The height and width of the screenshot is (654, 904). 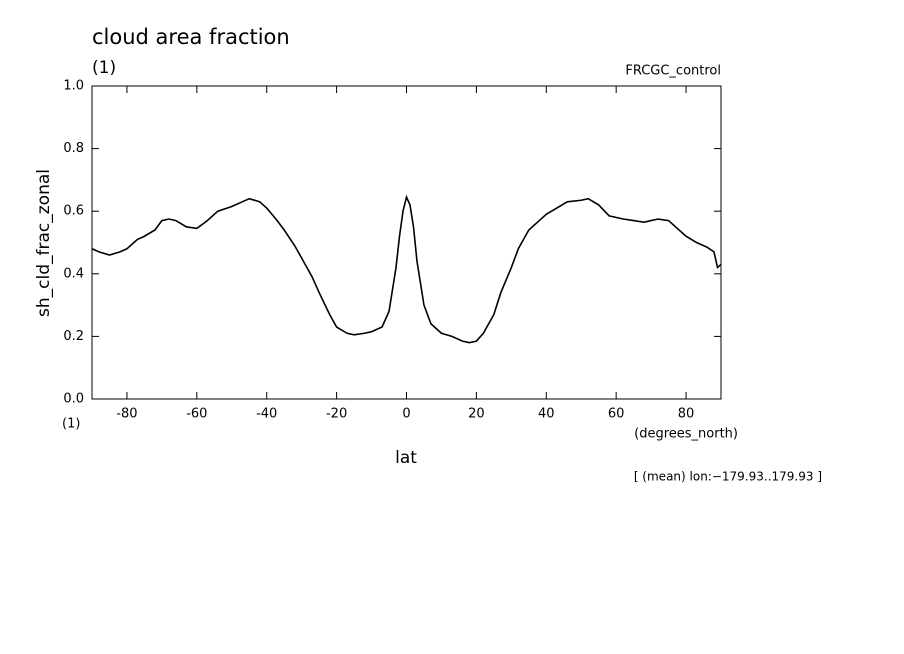 What do you see at coordinates (266, 414) in the screenshot?
I see `x-tick-label: -40` at bounding box center [266, 414].